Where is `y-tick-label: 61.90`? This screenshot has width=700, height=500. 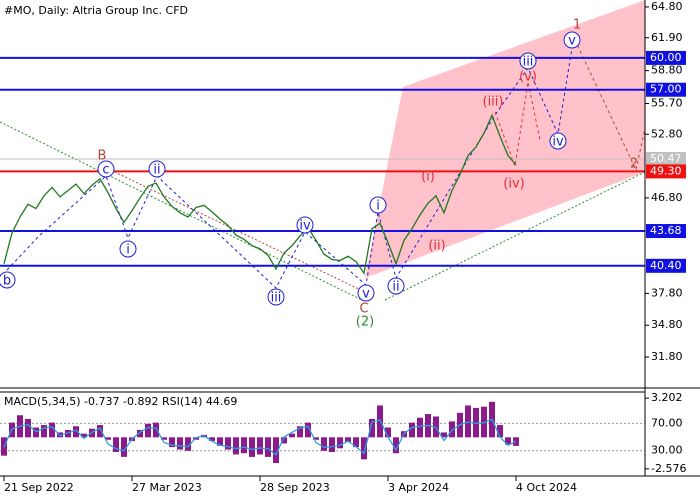
y-tick-label: 61.90 is located at coordinates (667, 37).